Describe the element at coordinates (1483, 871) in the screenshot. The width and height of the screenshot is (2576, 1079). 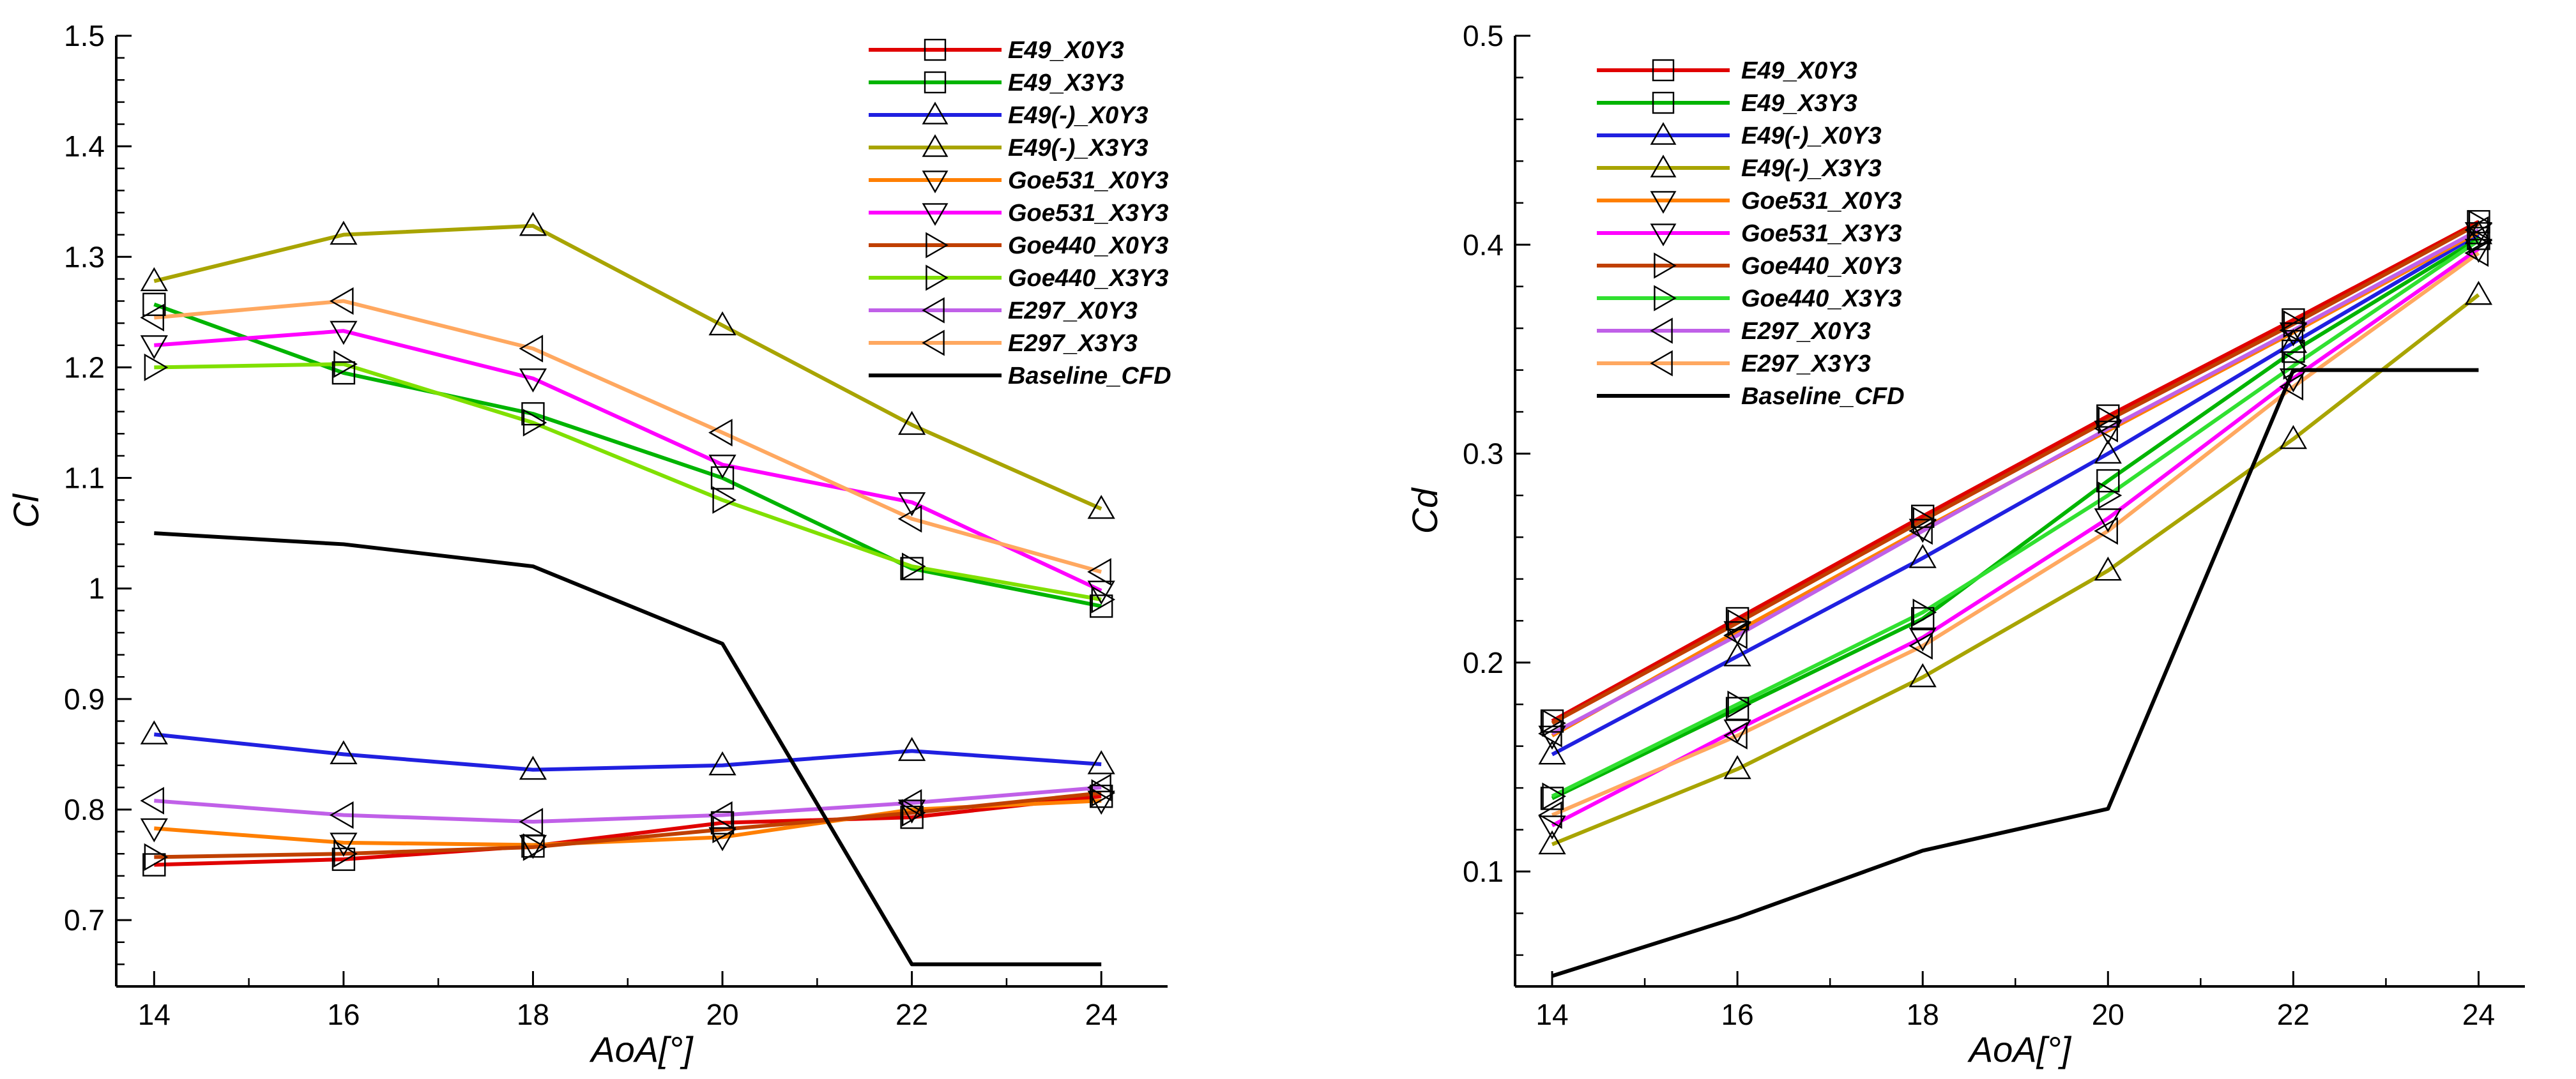
I see `y-tick-label: 0.1` at that location.